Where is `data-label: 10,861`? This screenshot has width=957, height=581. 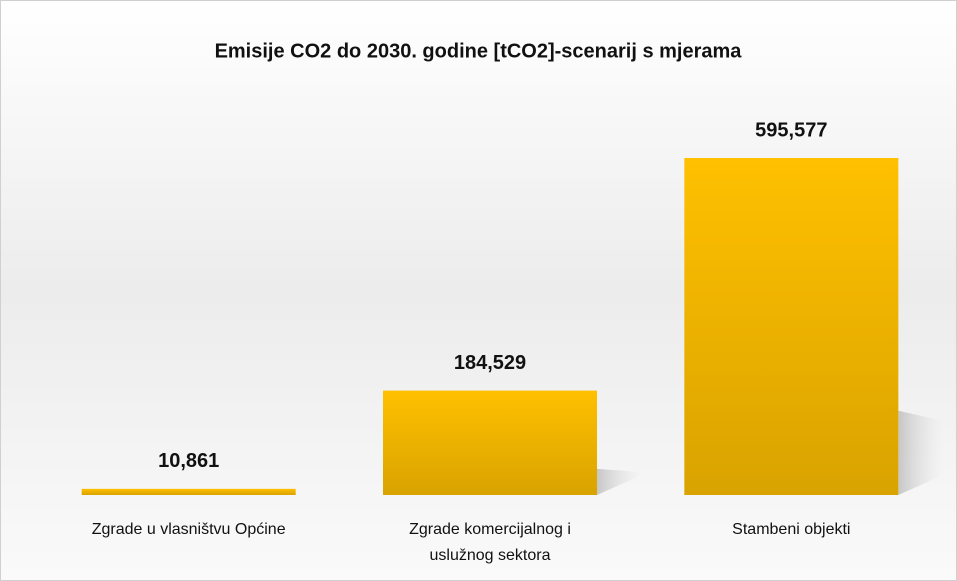 data-label: 10,861 is located at coordinates (188, 461).